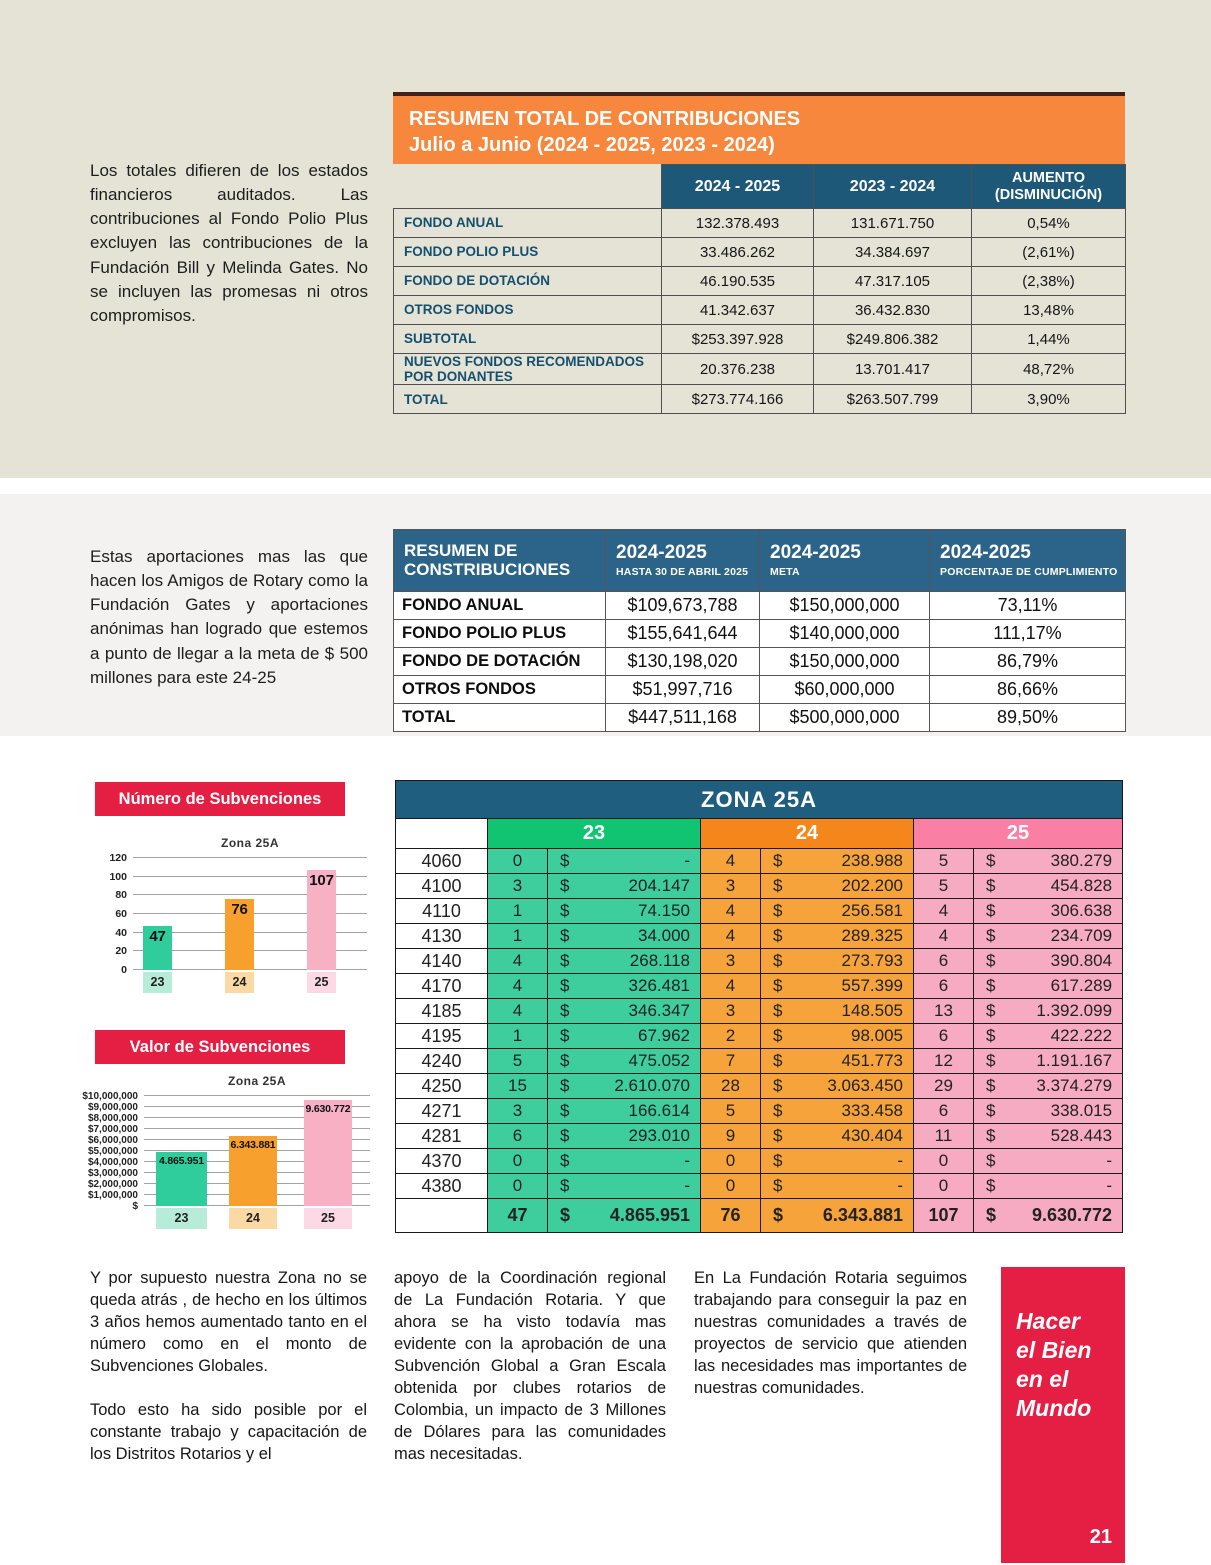 The height and width of the screenshot is (1565, 1211). I want to click on zona-money: $326.481, so click(624, 986).